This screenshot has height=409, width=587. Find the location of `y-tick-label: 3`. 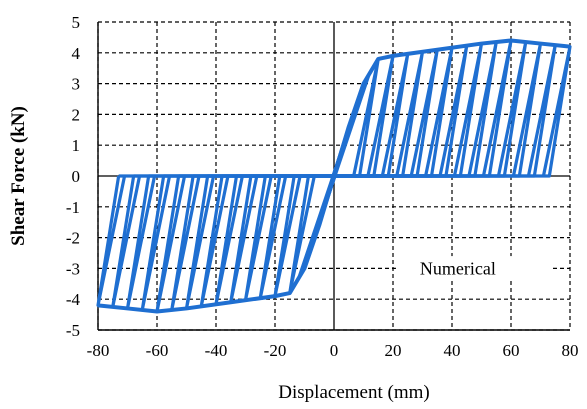

y-tick-label: 3 is located at coordinates (76, 84).